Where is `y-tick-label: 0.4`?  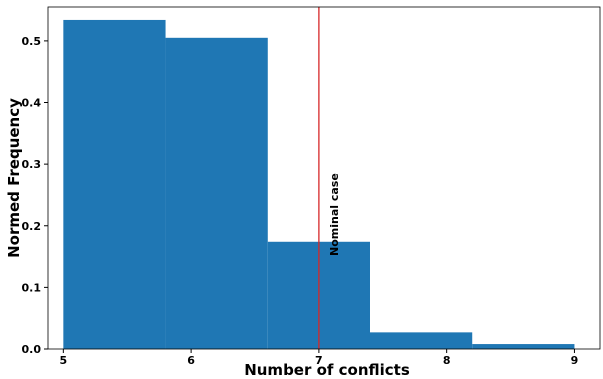
y-tick-label: 0.4 is located at coordinates (32, 103).